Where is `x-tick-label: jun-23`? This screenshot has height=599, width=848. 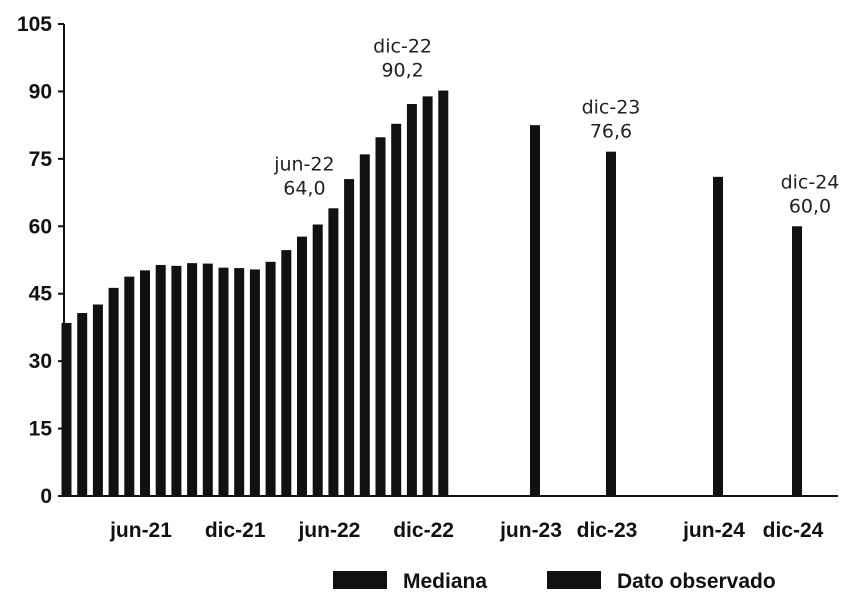
x-tick-label: jun-23 is located at coordinates (530, 530).